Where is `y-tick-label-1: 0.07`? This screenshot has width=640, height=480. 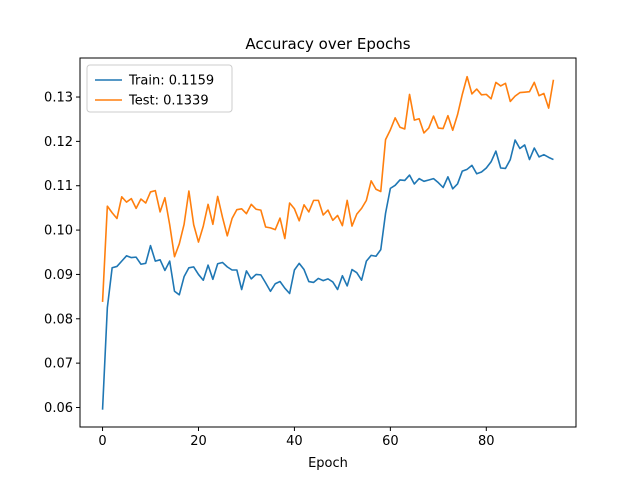 y-tick-label-1: 0.07 is located at coordinates (58, 364).